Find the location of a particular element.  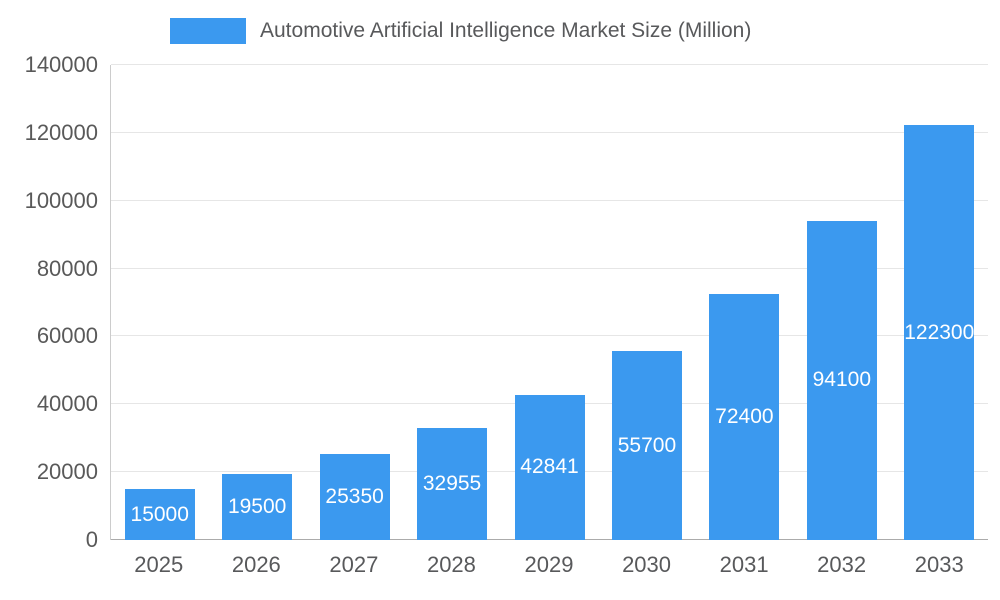

bar-2030: 55700 is located at coordinates (646, 445).